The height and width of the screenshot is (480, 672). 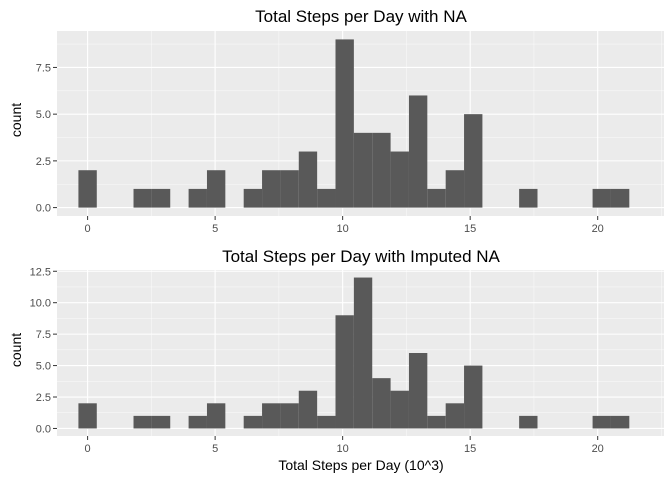 What do you see at coordinates (40, 272) in the screenshot?
I see `y-tick-label: 12.5` at bounding box center [40, 272].